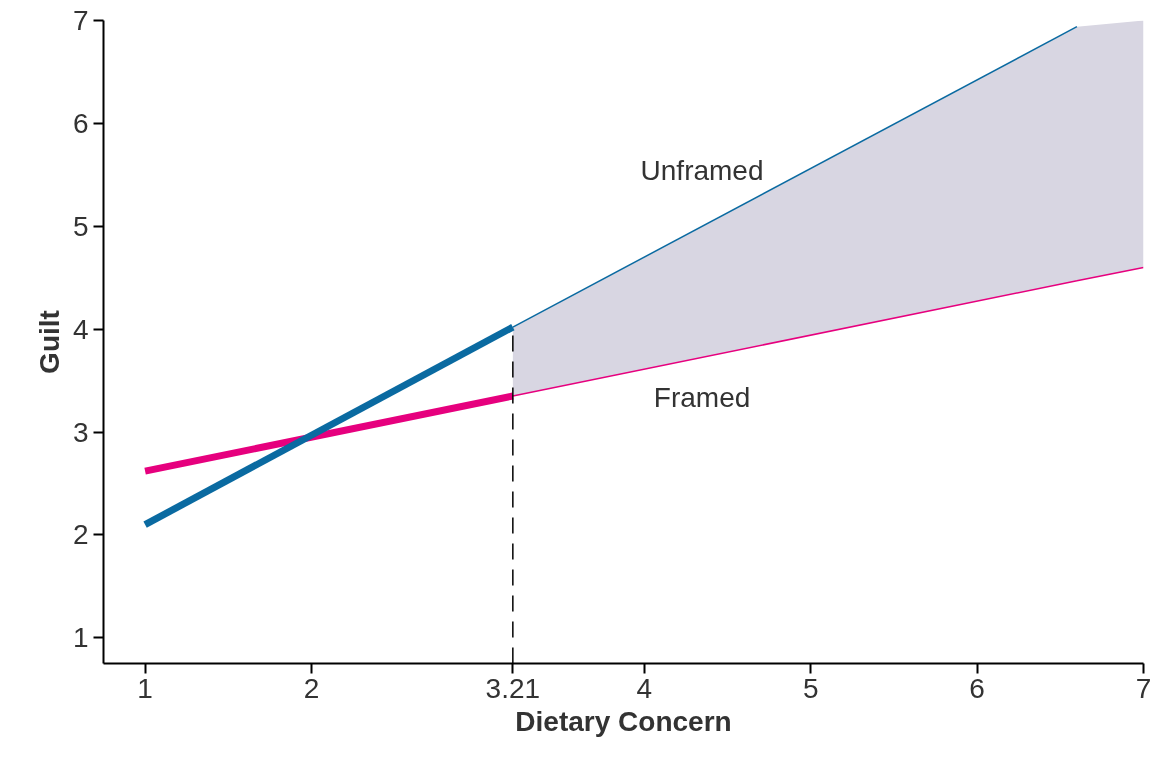 The width and height of the screenshot is (1158, 781). What do you see at coordinates (80, 329) in the screenshot?
I see `y-tick-label: 4` at bounding box center [80, 329].